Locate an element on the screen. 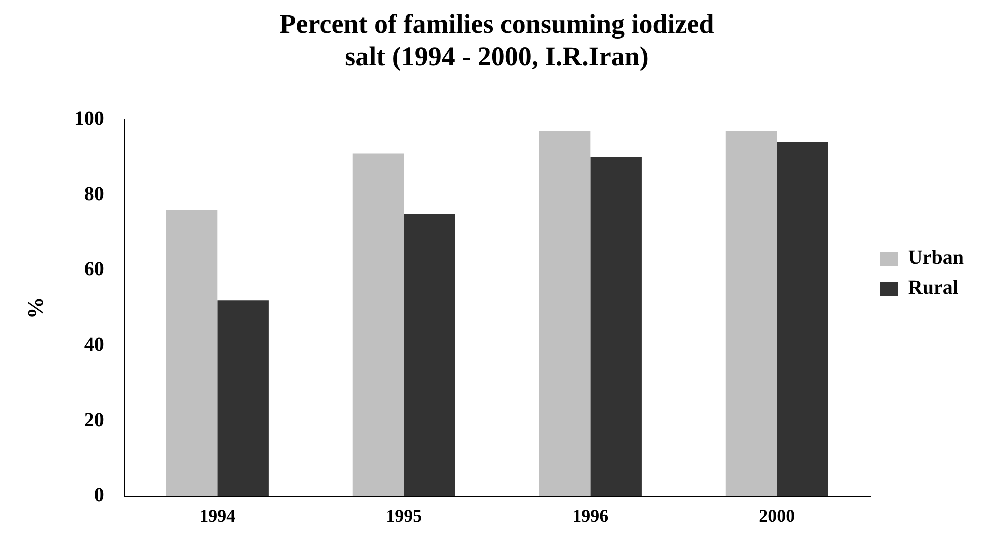  text: salt (1994 - 2000, I.R.Iran) is located at coordinates (497, 57).